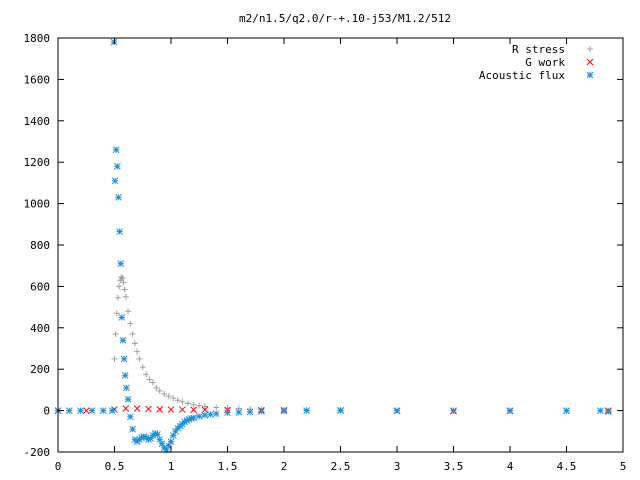  I want to click on y-tick-label: 1000, so click(37, 204).